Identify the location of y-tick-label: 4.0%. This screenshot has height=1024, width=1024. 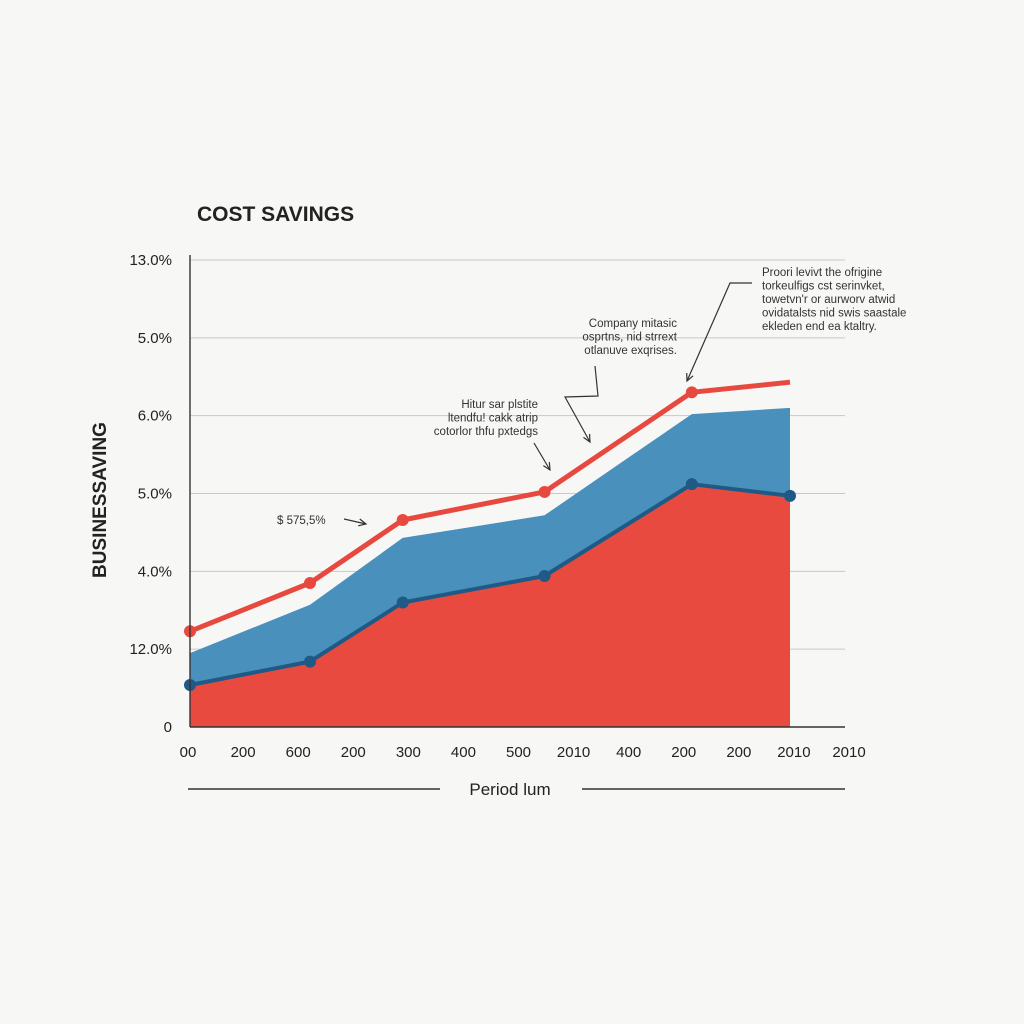
(155, 571).